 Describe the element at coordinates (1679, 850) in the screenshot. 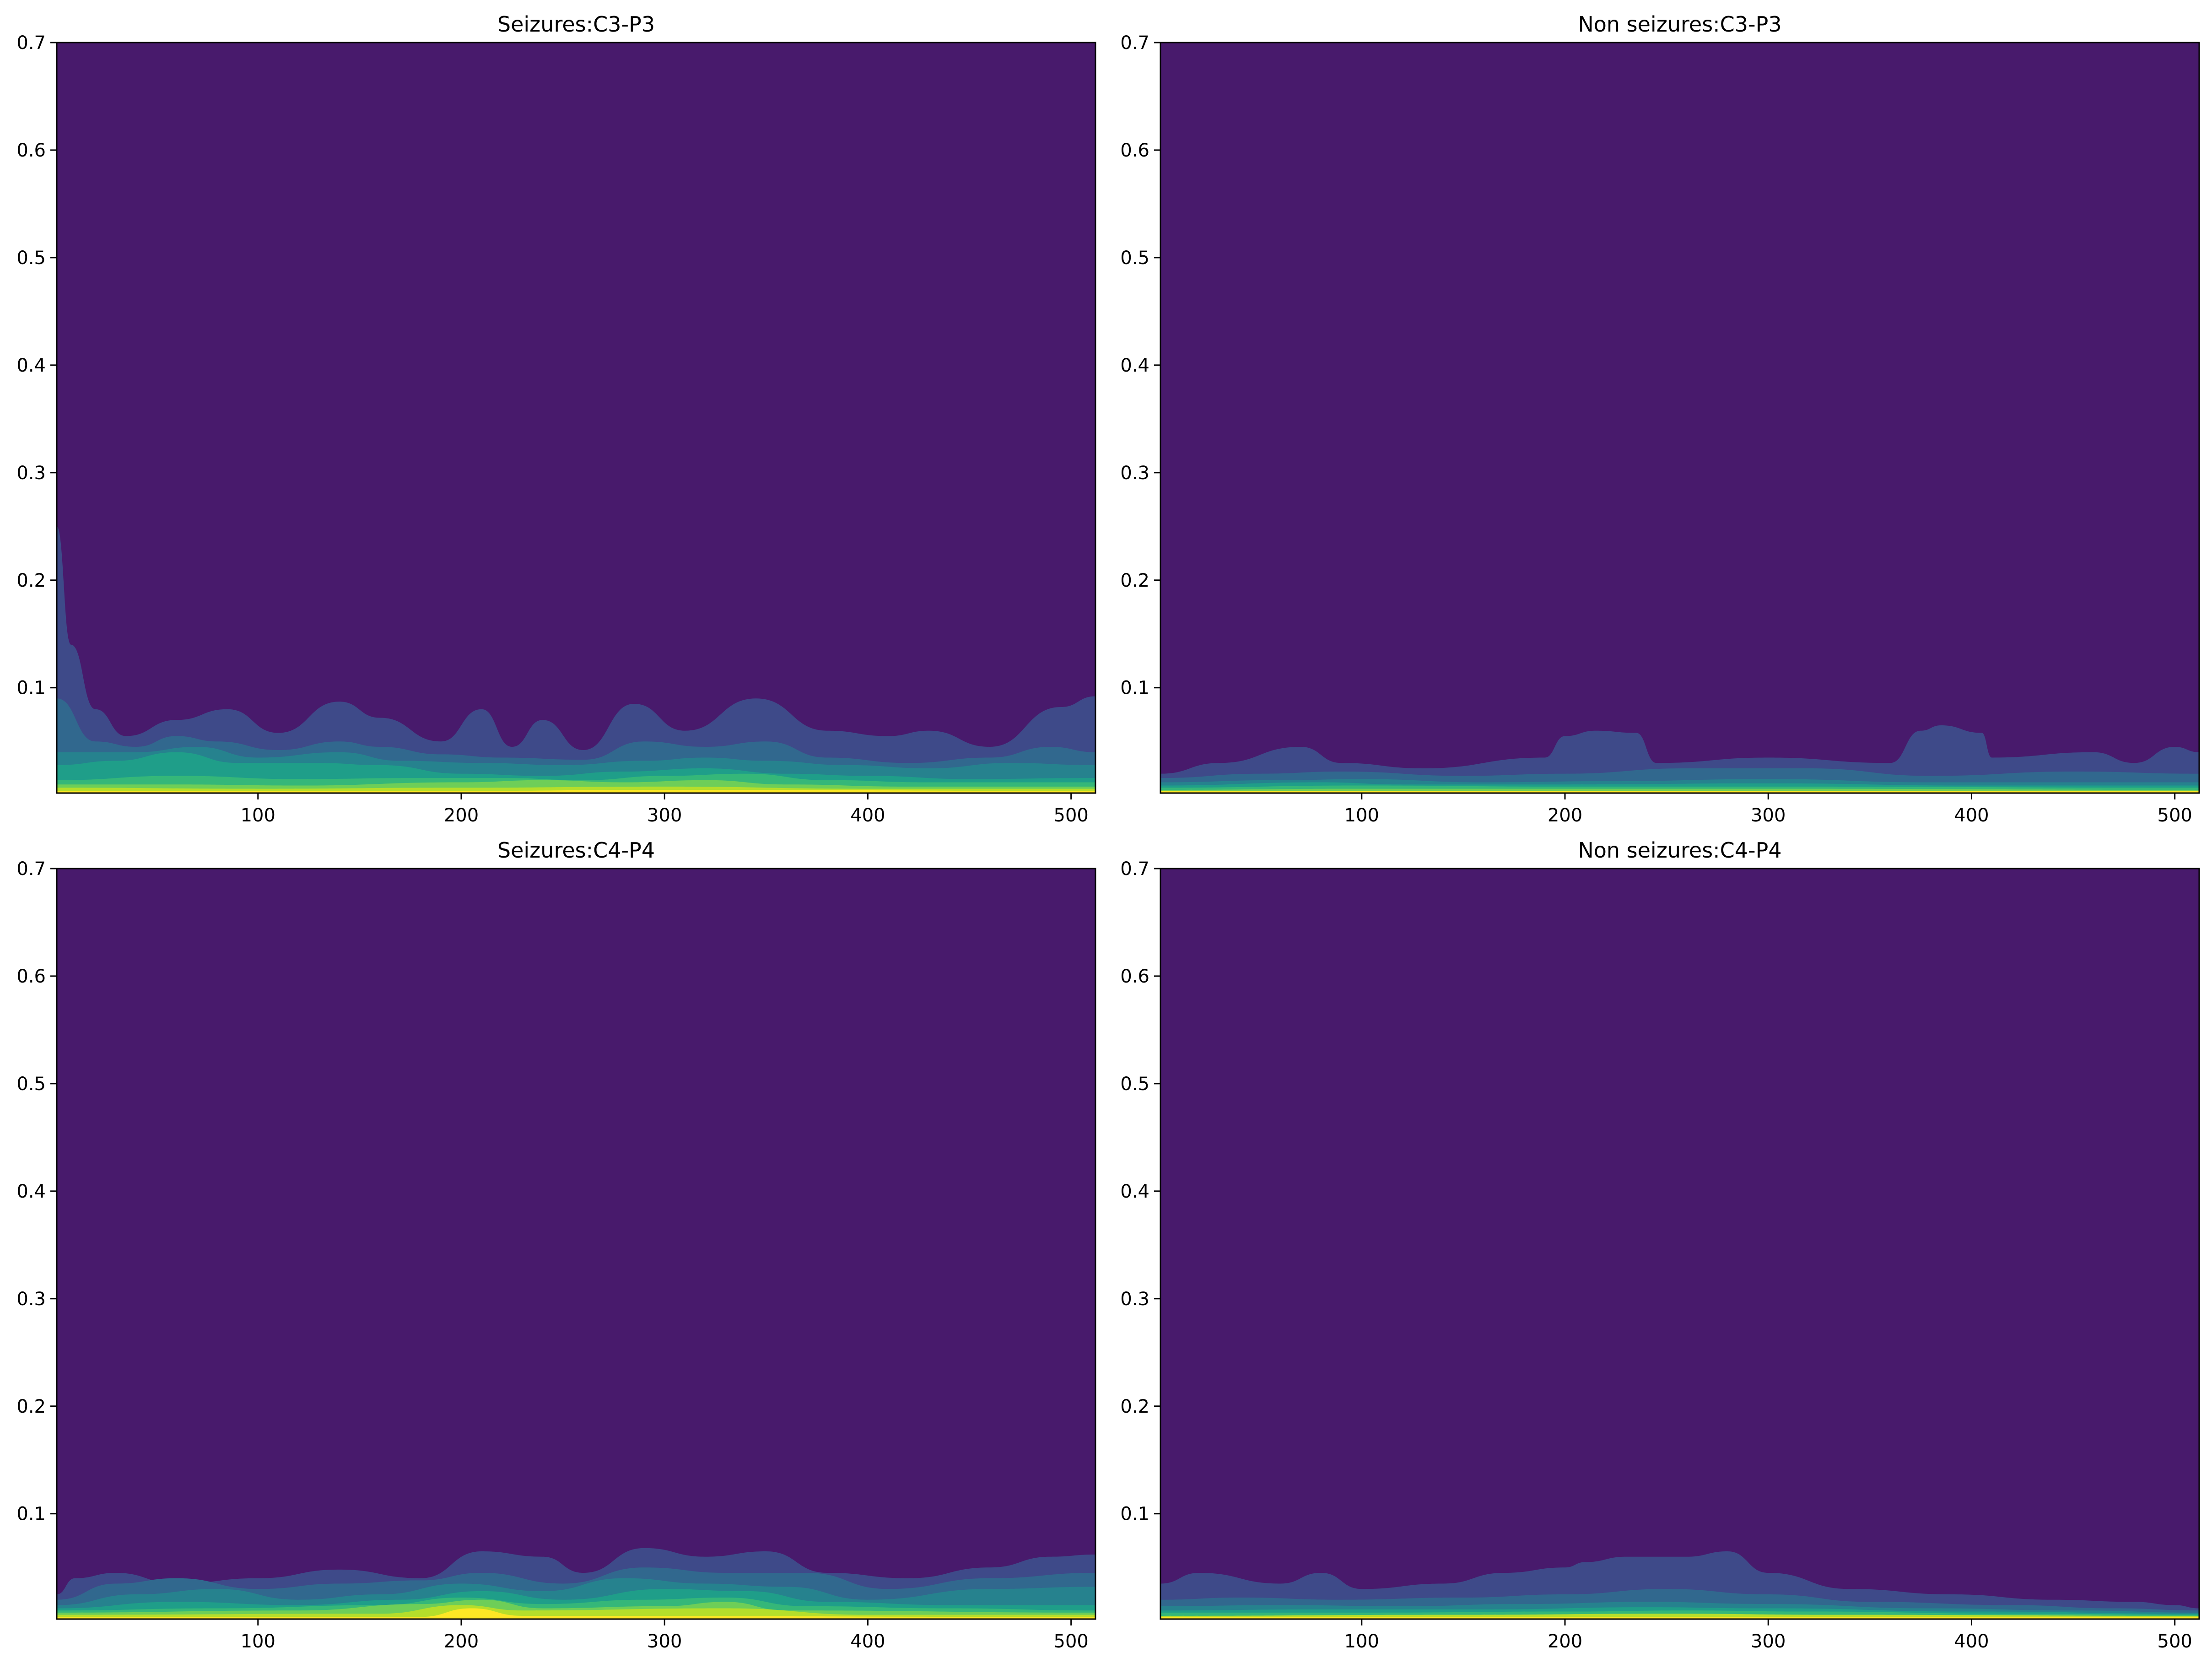

I see `panel-title: Non seizures:C4-P4` at that location.